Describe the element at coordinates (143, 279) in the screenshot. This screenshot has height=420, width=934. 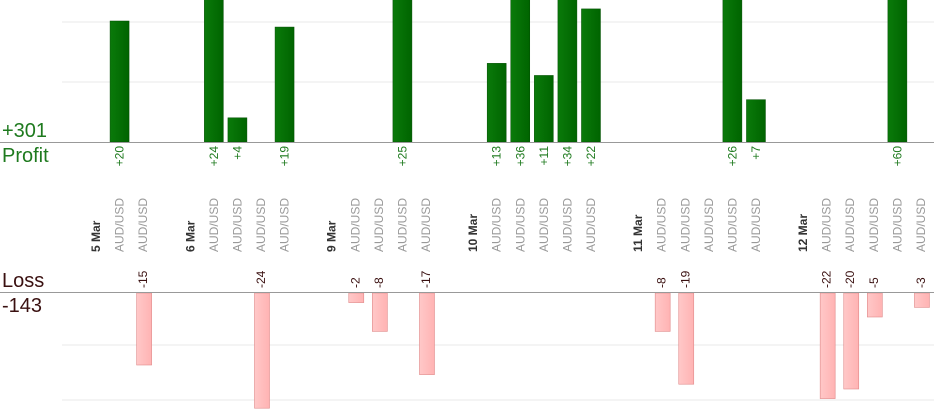
I see `loss-value-label: -15` at that location.